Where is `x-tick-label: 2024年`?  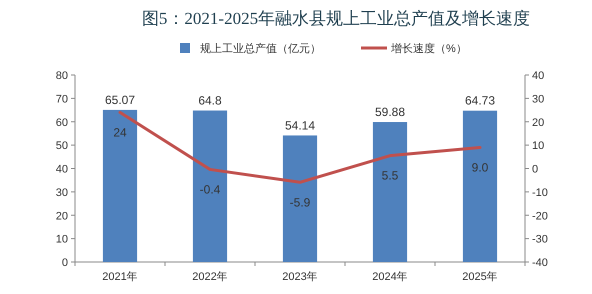 x-tick-label: 2024年 is located at coordinates (390, 277).